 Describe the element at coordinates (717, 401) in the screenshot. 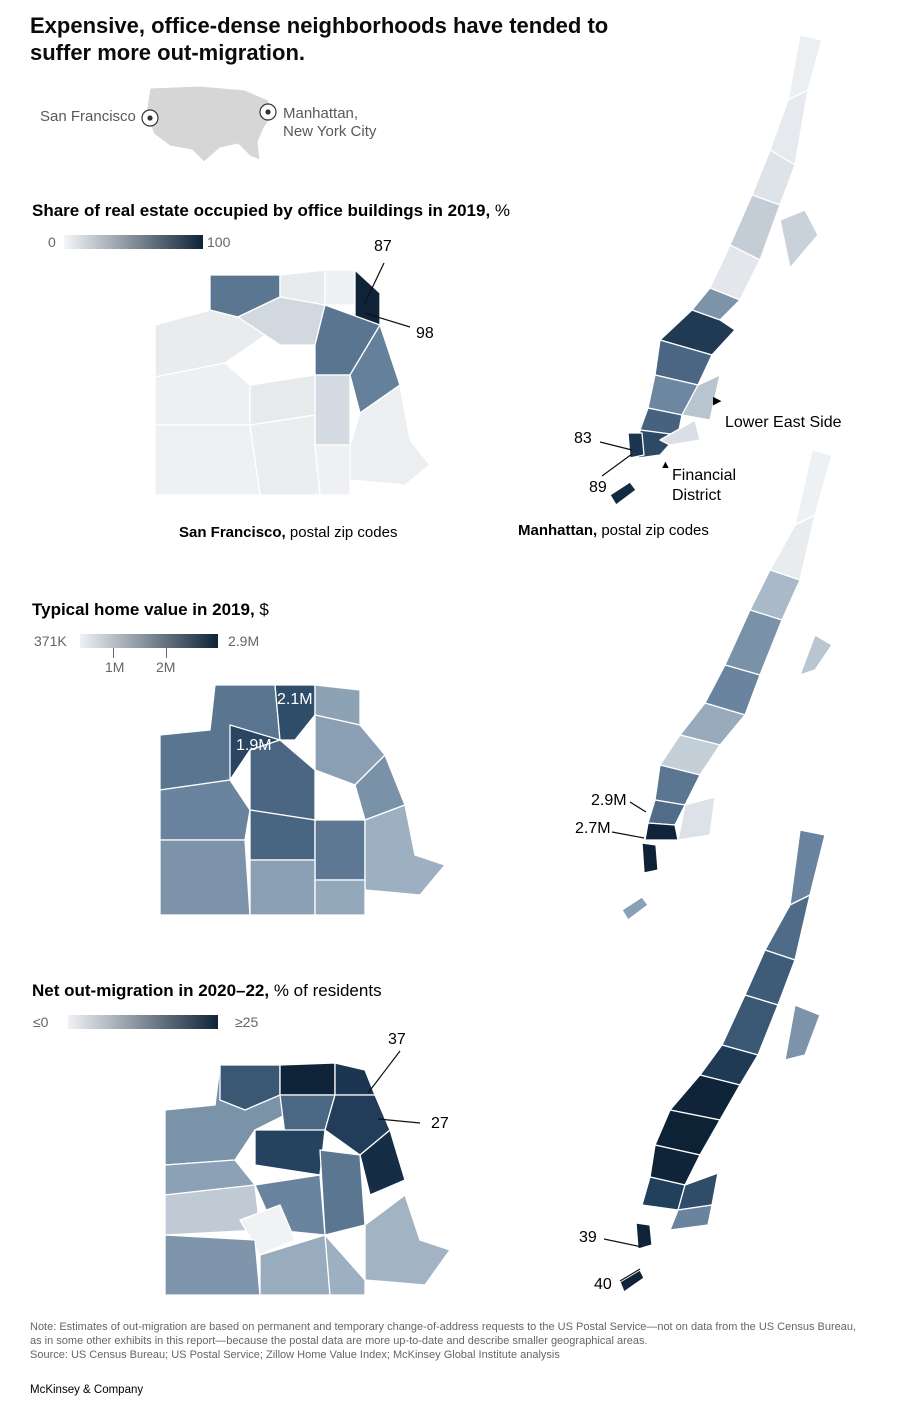

I see `les-arrow: ▶` at that location.